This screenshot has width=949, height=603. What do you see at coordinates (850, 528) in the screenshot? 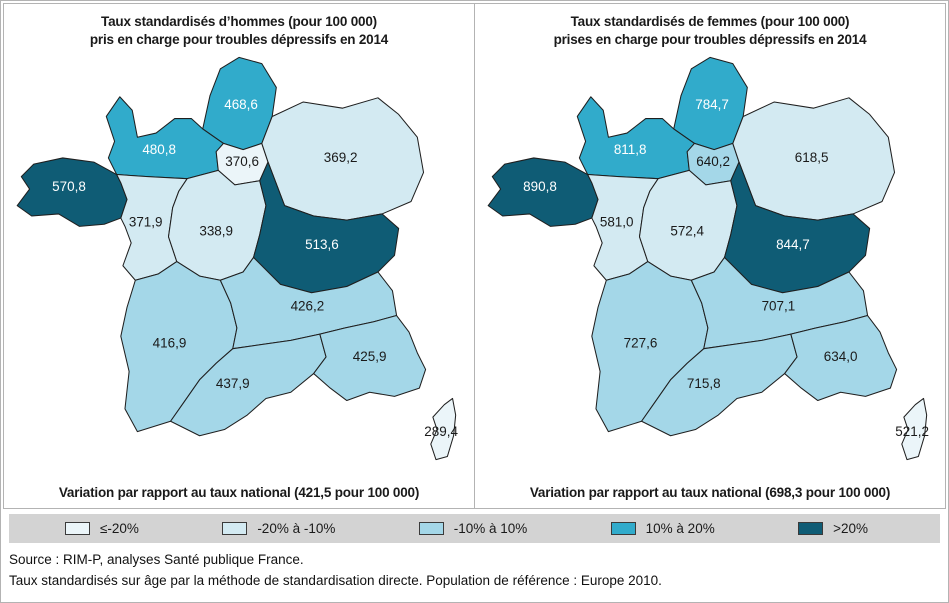
I see `legend-label-5: >20%` at bounding box center [850, 528].